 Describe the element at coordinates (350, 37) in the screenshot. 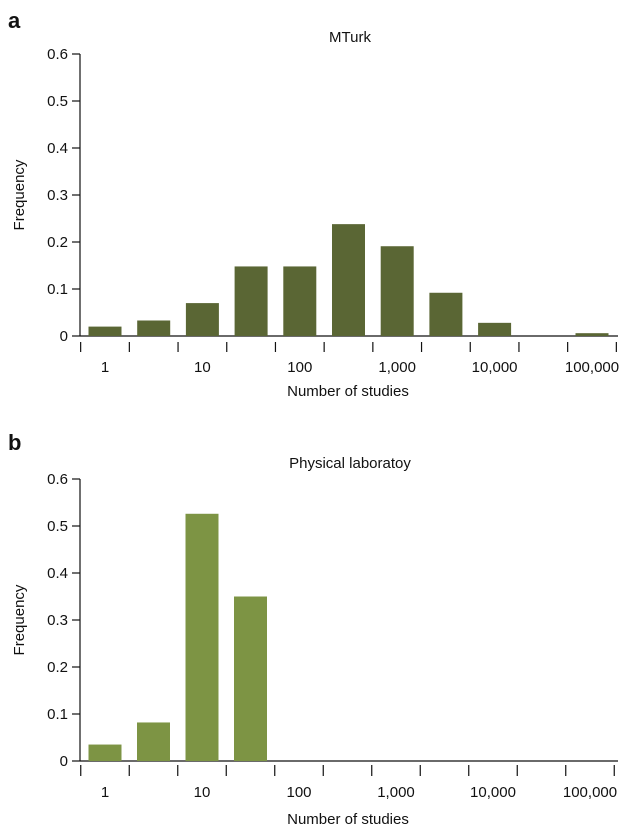

I see `chart-title: MTurk` at that location.